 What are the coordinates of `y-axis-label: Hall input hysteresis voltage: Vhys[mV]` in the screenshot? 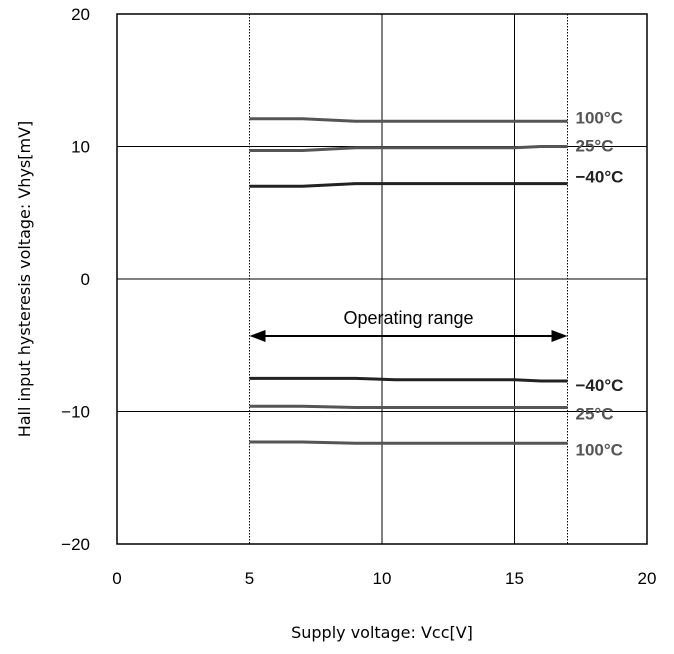 It's located at (24, 279).